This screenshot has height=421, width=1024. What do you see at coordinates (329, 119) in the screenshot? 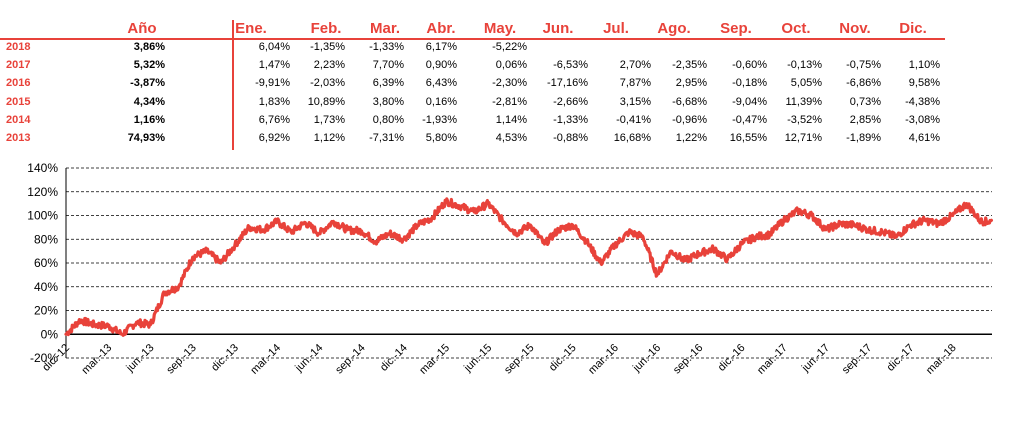
I see `row-month-return: 1,73%` at bounding box center [329, 119].